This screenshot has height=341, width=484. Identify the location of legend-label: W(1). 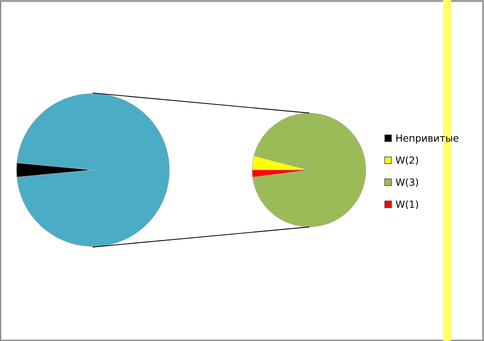
(407, 205).